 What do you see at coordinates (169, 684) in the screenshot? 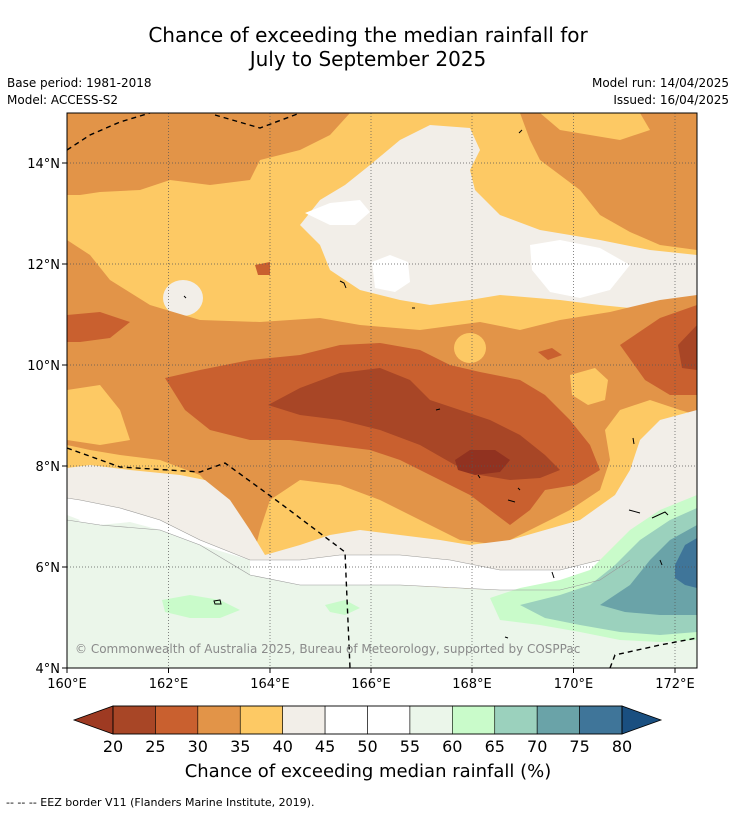
I see `lon-label: 162°E` at bounding box center [169, 684].